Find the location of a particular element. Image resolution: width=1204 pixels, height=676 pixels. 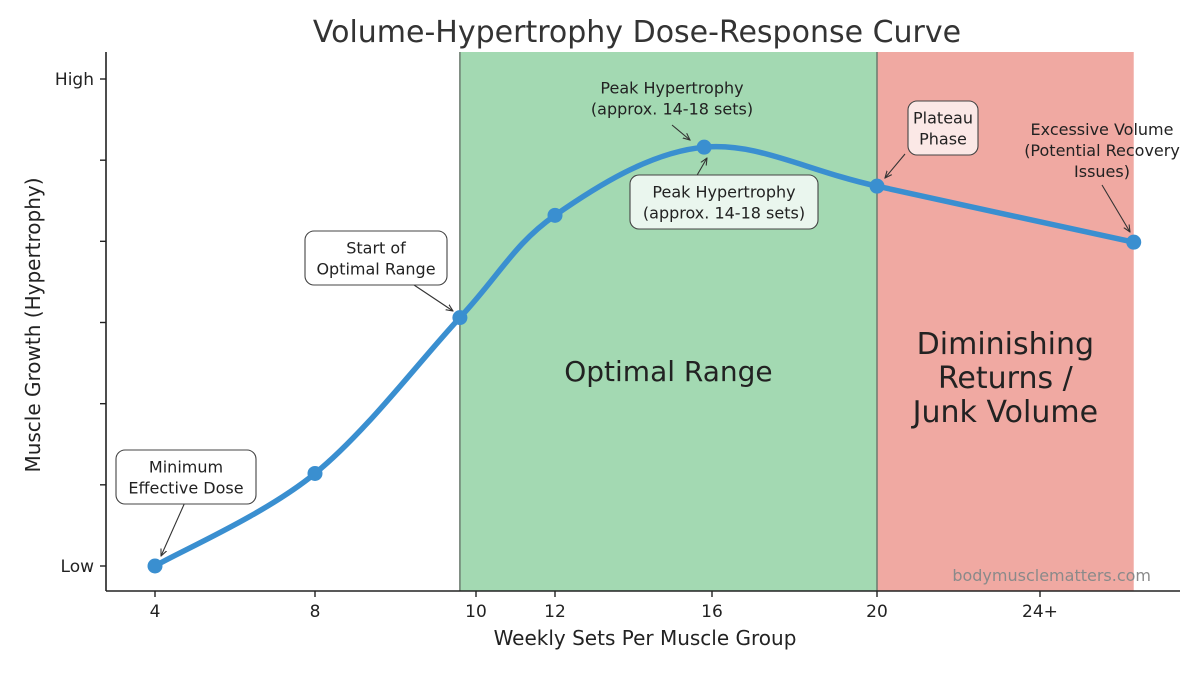

x-axis-label: Weekly Sets Per Muscle Group is located at coordinates (645, 638).